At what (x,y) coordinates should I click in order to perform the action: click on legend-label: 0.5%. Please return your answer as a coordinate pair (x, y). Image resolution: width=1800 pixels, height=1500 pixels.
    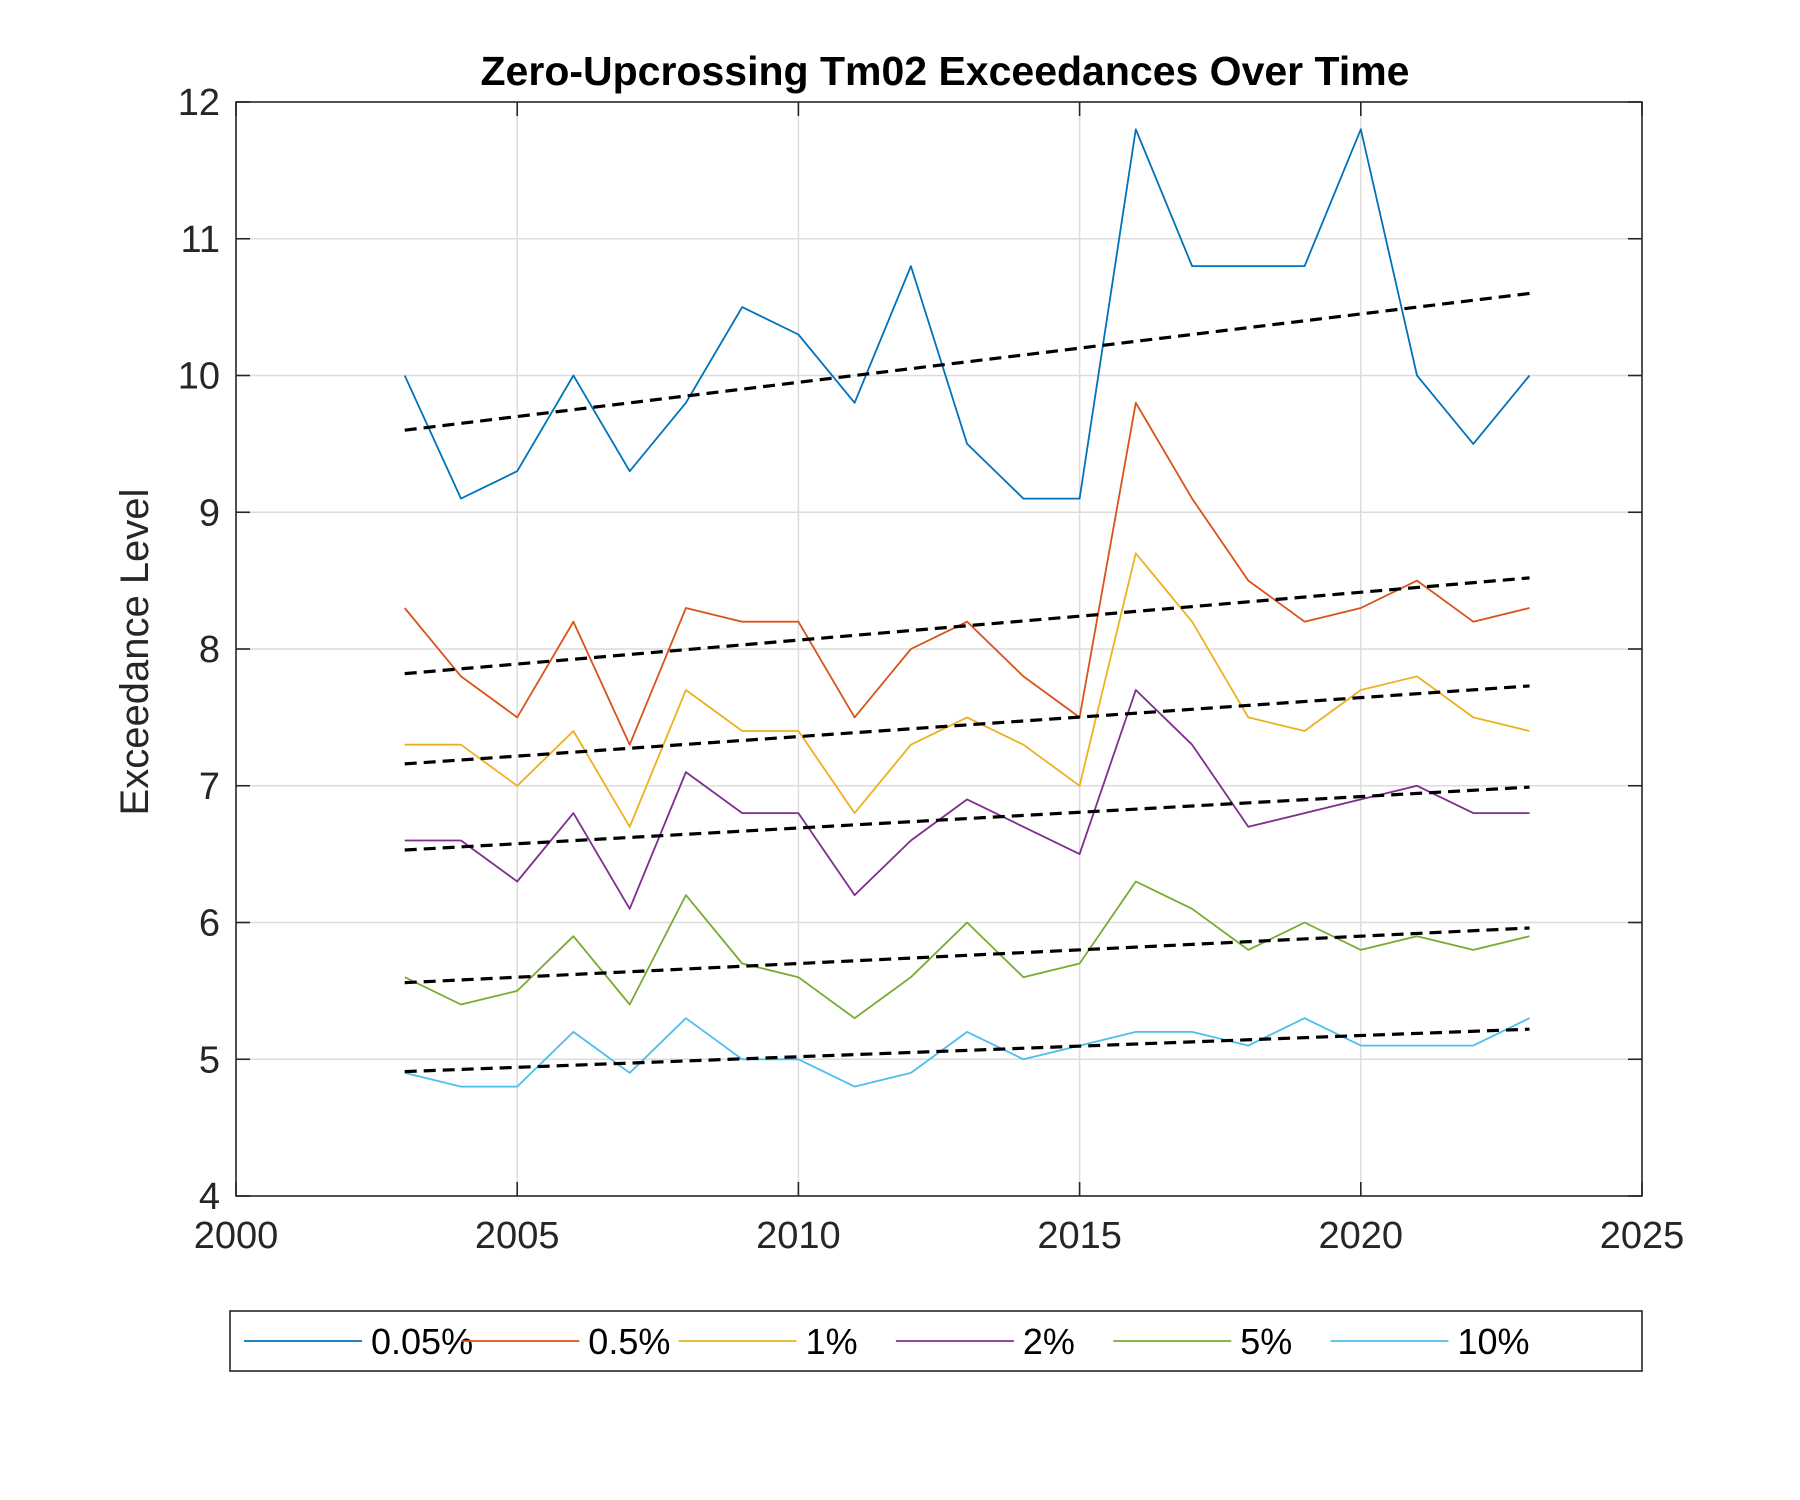
    Looking at the image, I should click on (629, 1341).